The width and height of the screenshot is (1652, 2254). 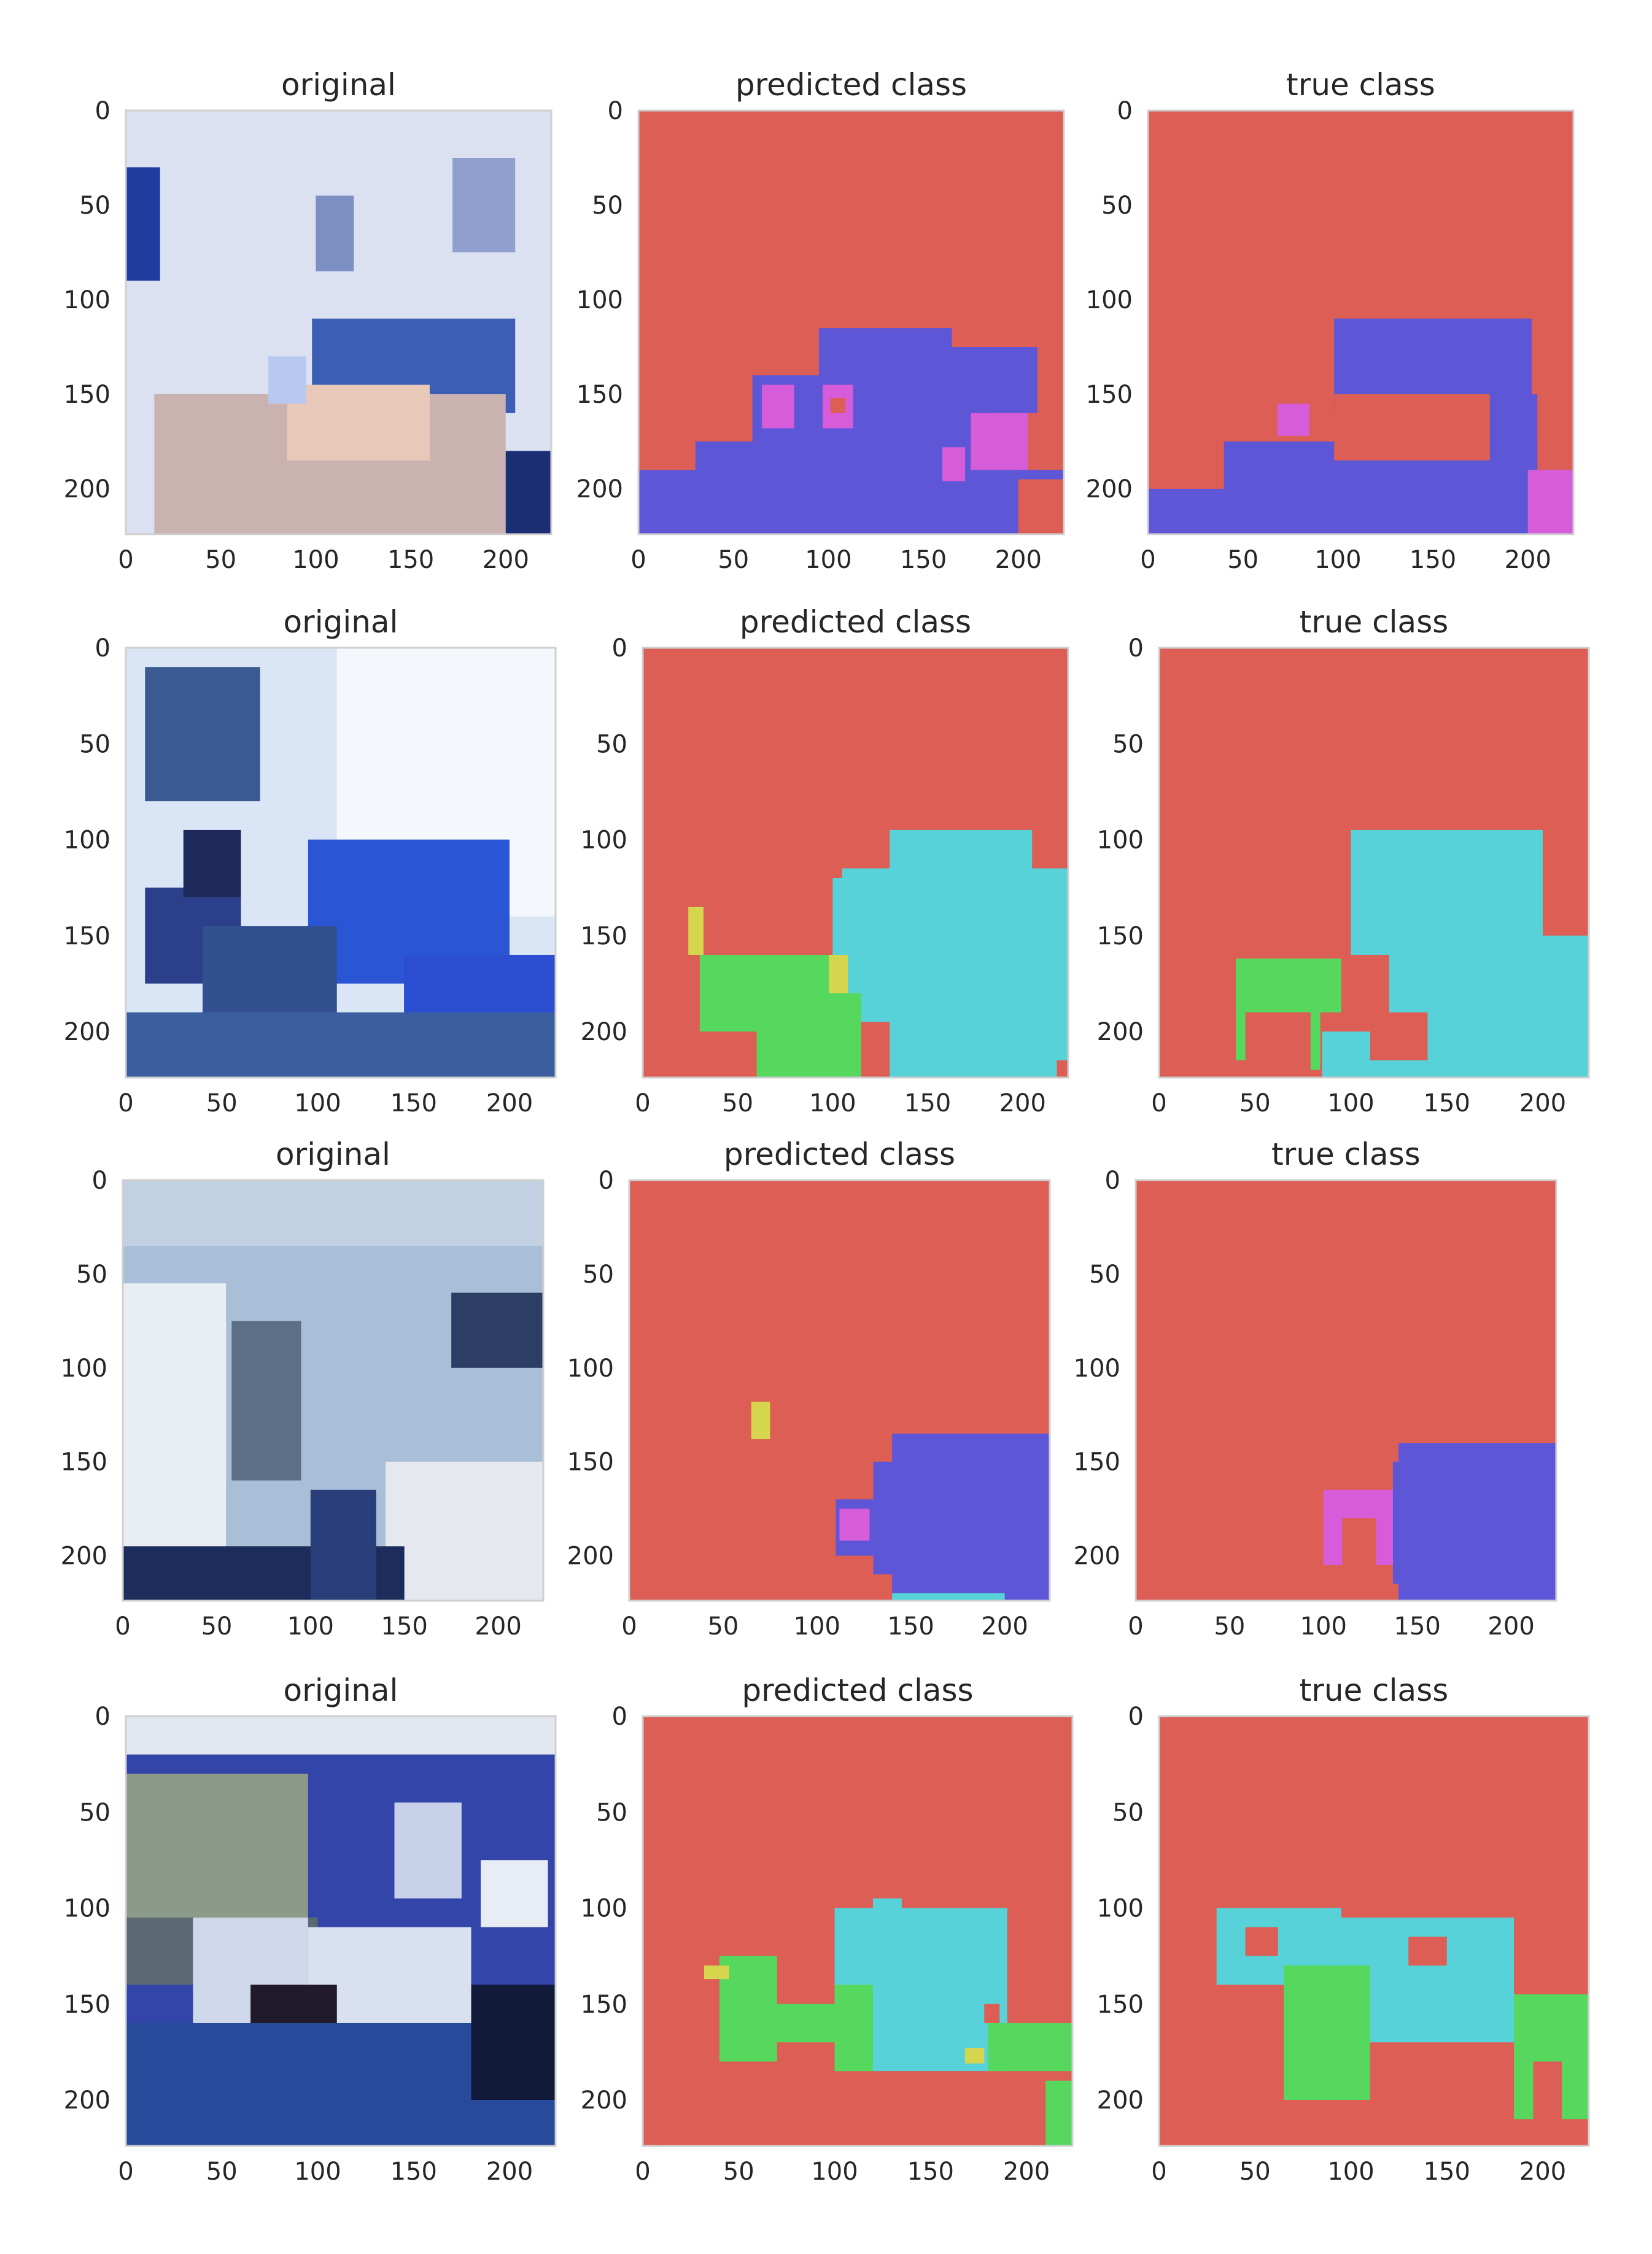 I want to click on panel-title: true class, so click(x=1374, y=1690).